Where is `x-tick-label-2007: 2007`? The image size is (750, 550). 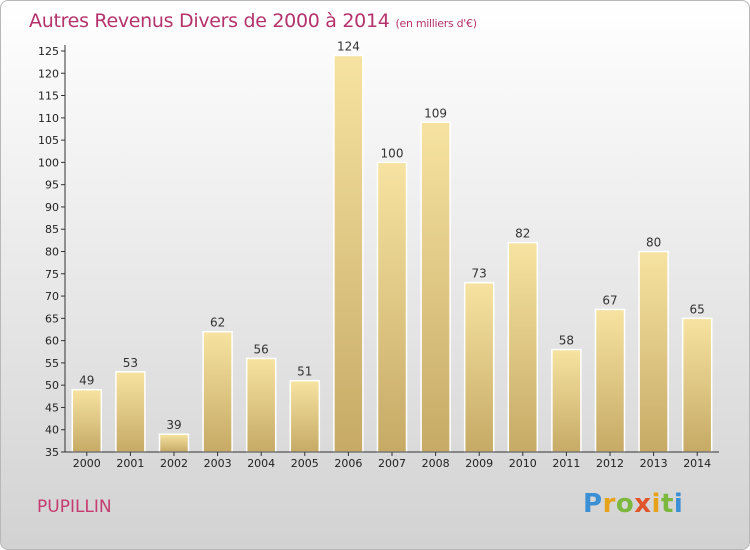
x-tick-label-2007: 2007 is located at coordinates (392, 463).